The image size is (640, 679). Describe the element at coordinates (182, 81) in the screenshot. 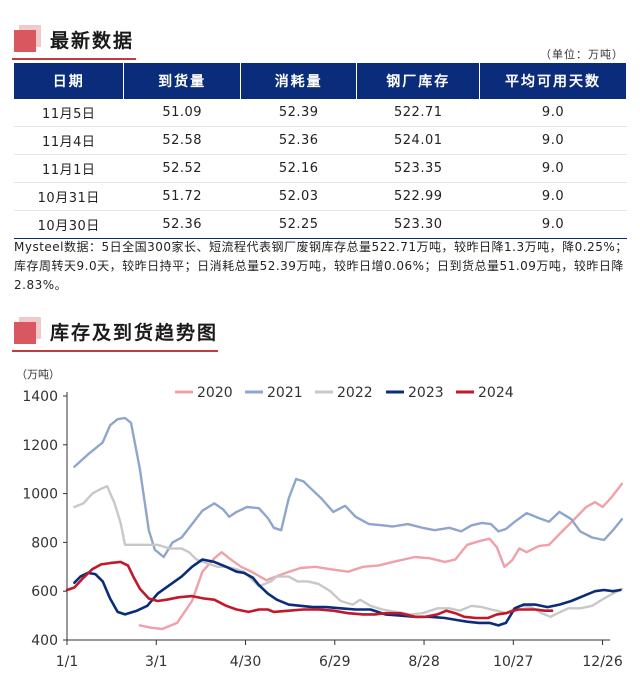

I see `column-header-arrivals: 到货量` at that location.